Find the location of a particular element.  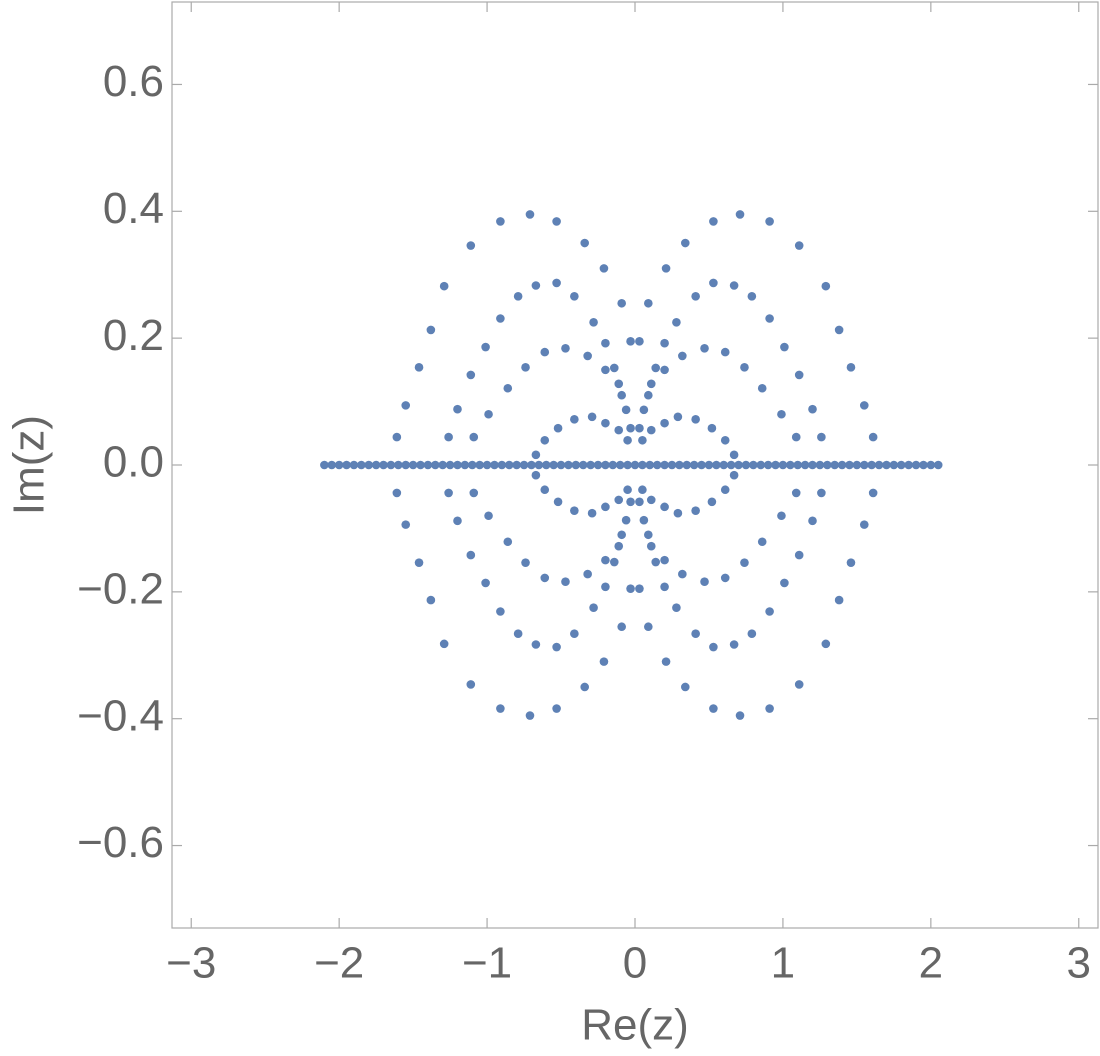

x-tick-label: 2 is located at coordinates (931, 963).